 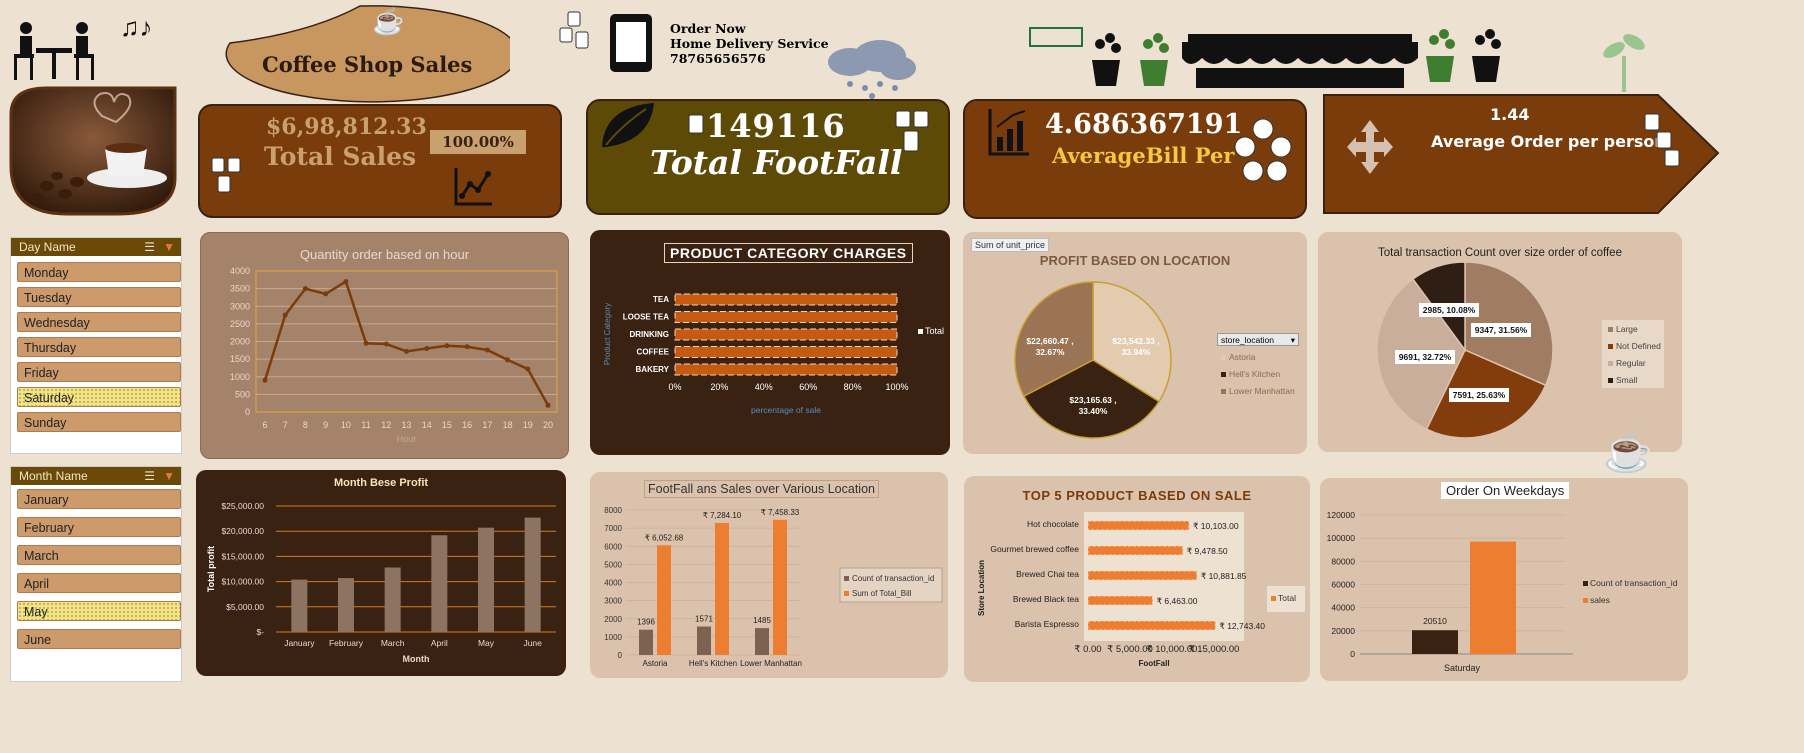 What do you see at coordinates (1463, 55) in the screenshot?
I see `flower-pots-icon` at bounding box center [1463, 55].